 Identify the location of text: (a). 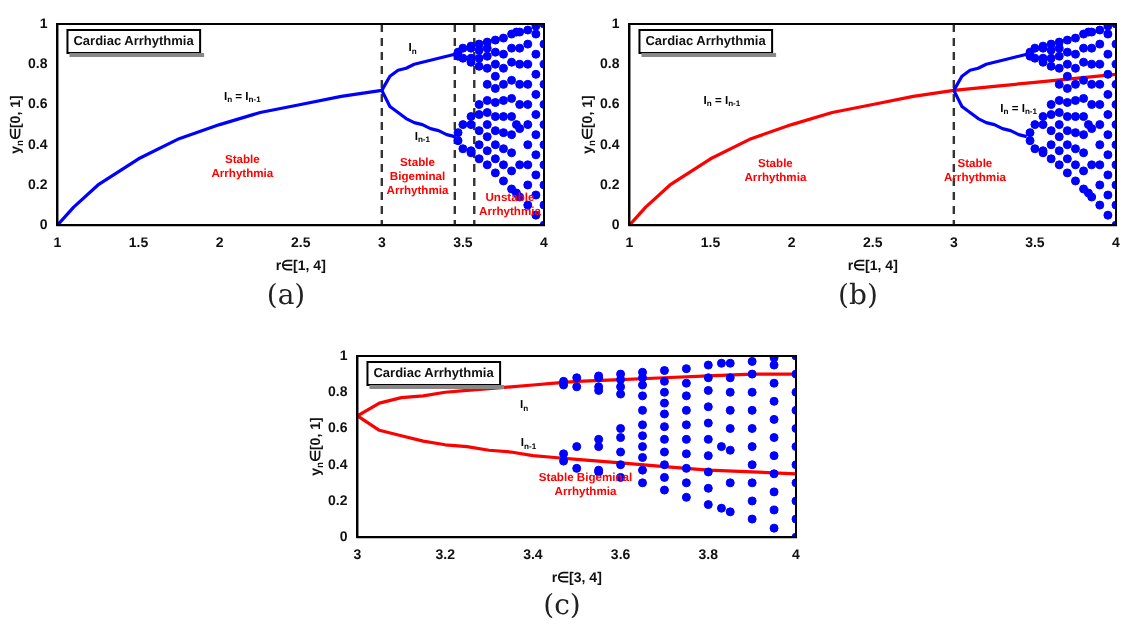
(286, 296).